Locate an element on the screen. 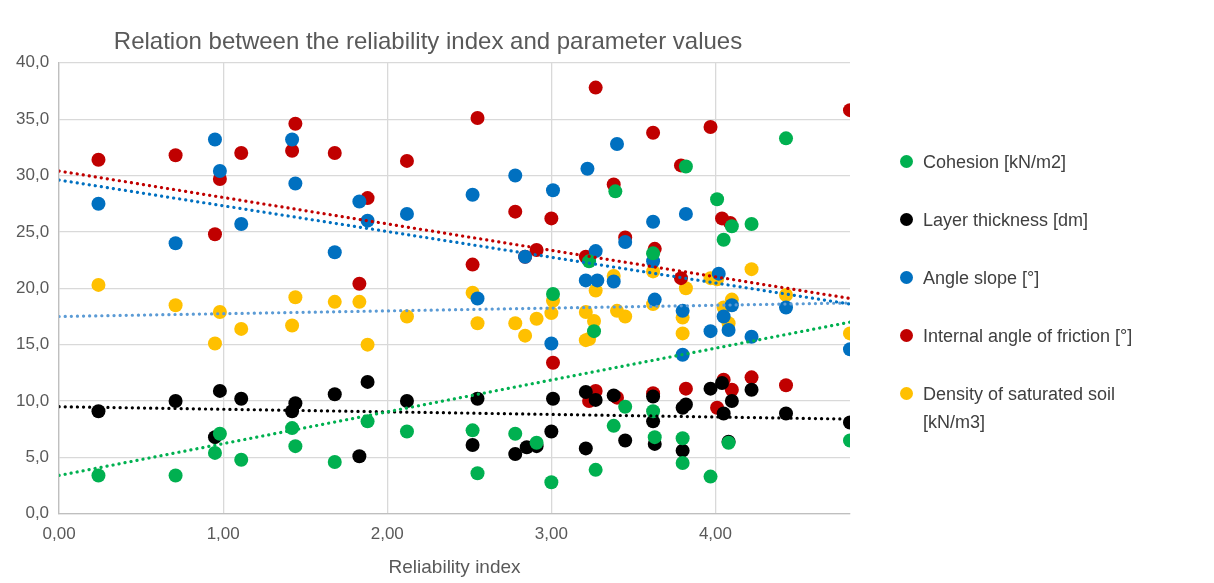 The width and height of the screenshot is (1214, 583). x-tick-label: 2,00 is located at coordinates (387, 533).